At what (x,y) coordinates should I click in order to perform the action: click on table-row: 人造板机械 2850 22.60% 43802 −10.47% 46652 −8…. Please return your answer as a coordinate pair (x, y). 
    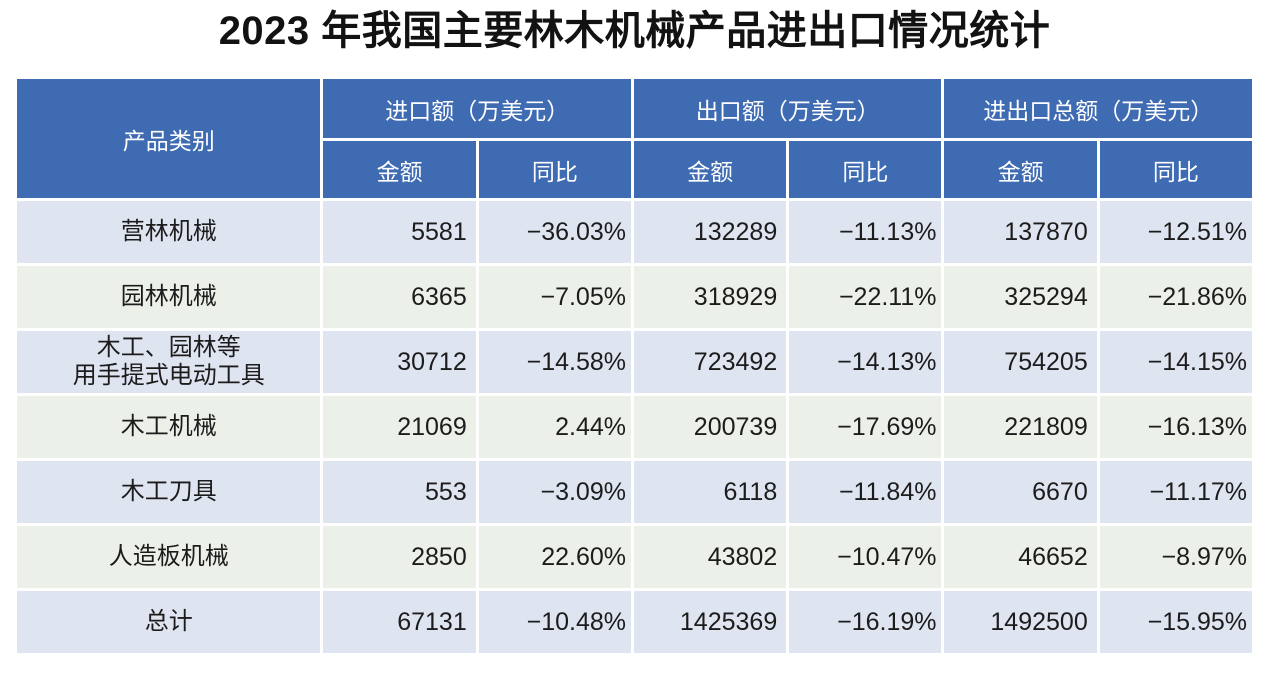
    Looking at the image, I should click on (634, 557).